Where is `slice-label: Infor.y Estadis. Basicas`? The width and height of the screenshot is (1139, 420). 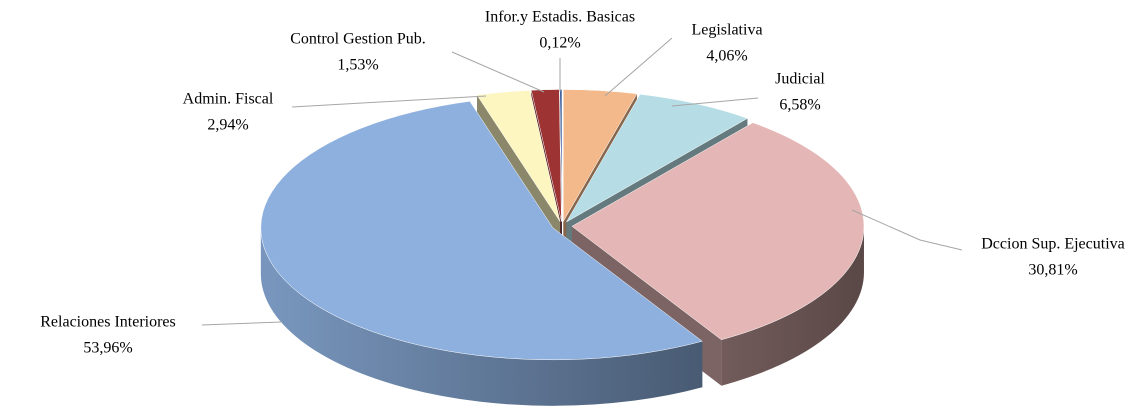 slice-label: Infor.y Estadis. Basicas is located at coordinates (560, 17).